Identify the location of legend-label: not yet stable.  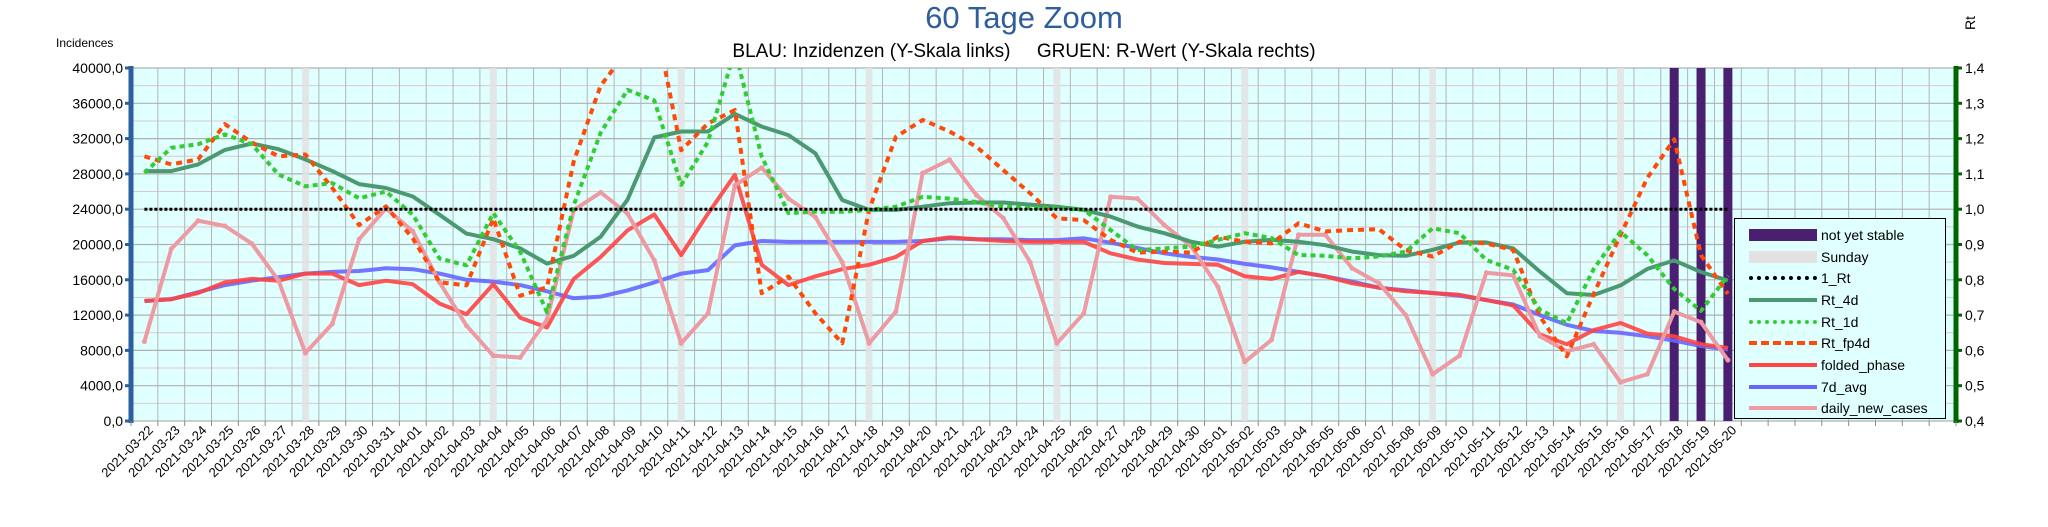
(1863, 234).